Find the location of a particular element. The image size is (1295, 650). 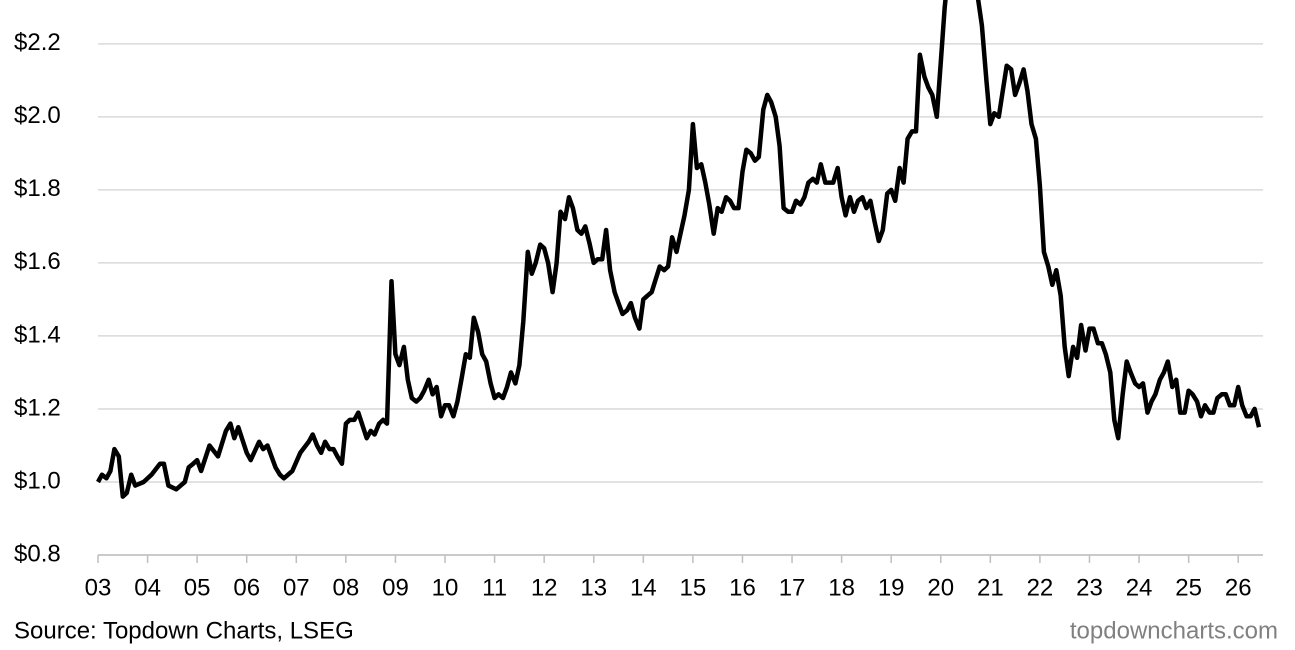

x-tick-label: 09 is located at coordinates (395, 587).